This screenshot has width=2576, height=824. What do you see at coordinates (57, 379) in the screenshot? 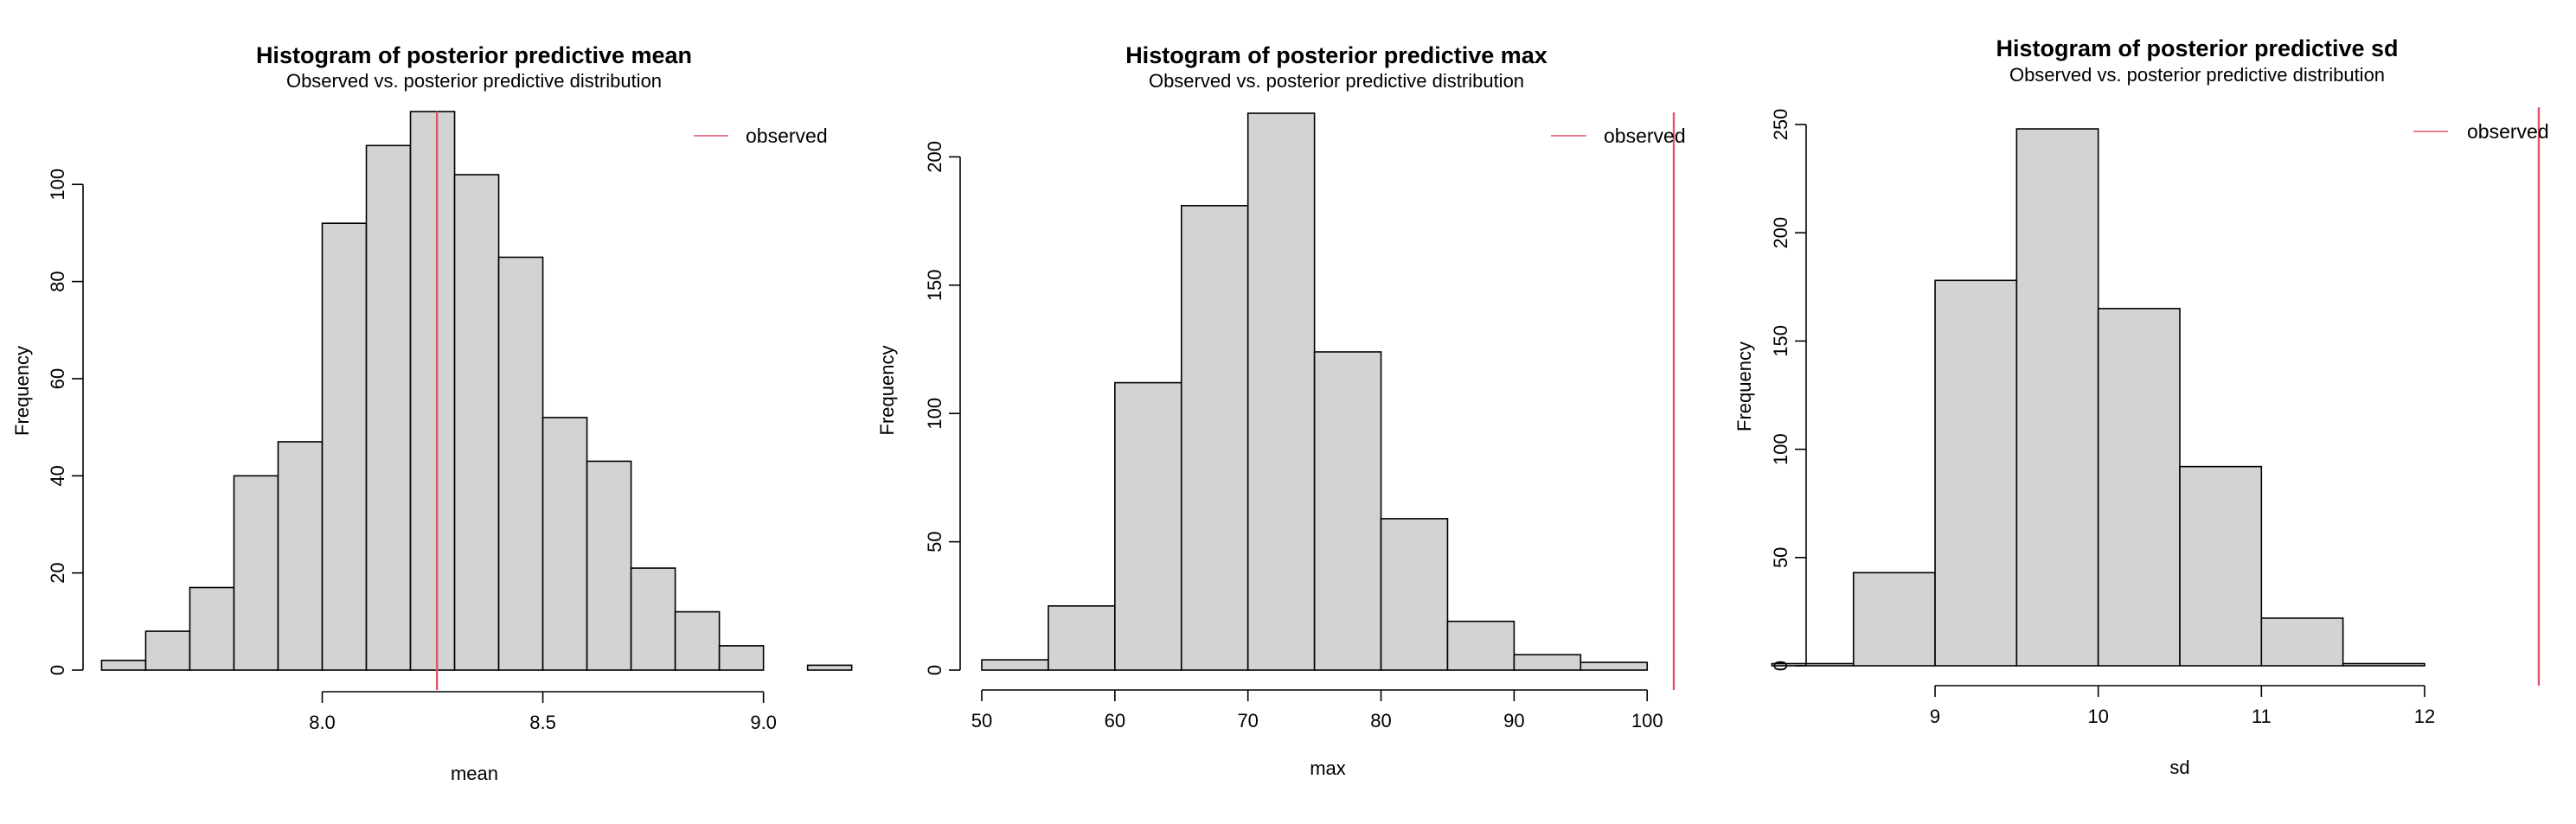
I see `y-tick-label: 60` at bounding box center [57, 379].